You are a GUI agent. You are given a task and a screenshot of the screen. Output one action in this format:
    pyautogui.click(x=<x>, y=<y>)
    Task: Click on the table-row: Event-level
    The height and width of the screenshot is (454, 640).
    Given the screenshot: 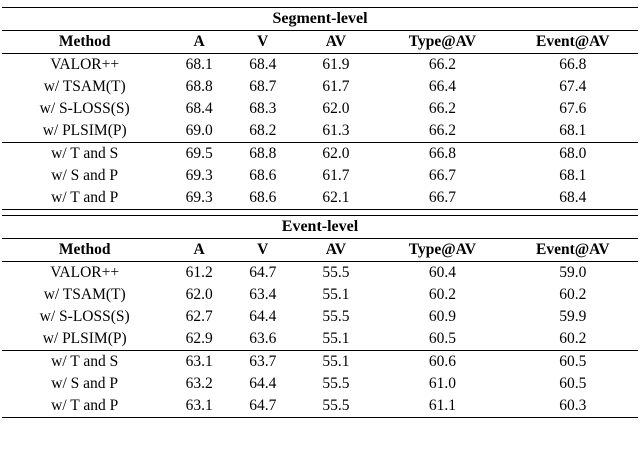 What is the action you would take?
    pyautogui.click(x=320, y=227)
    